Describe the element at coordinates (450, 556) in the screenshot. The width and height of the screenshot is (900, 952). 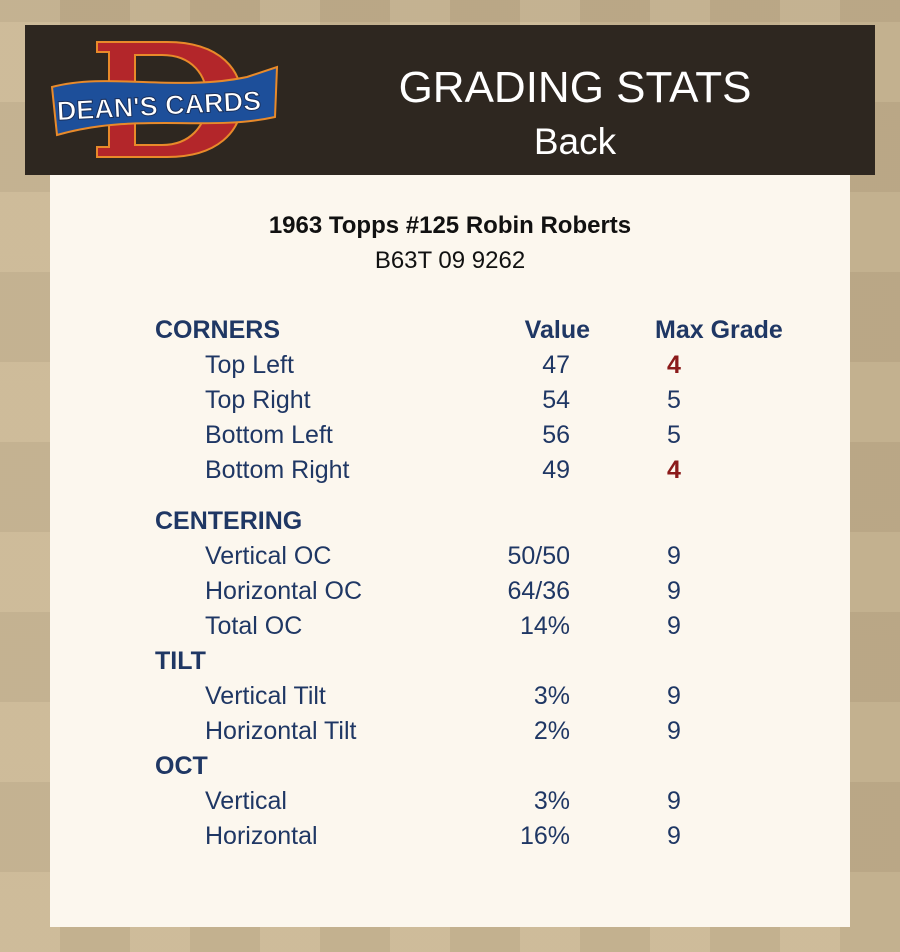
I see `table-row: Vertical OC 50/50 9` at that location.